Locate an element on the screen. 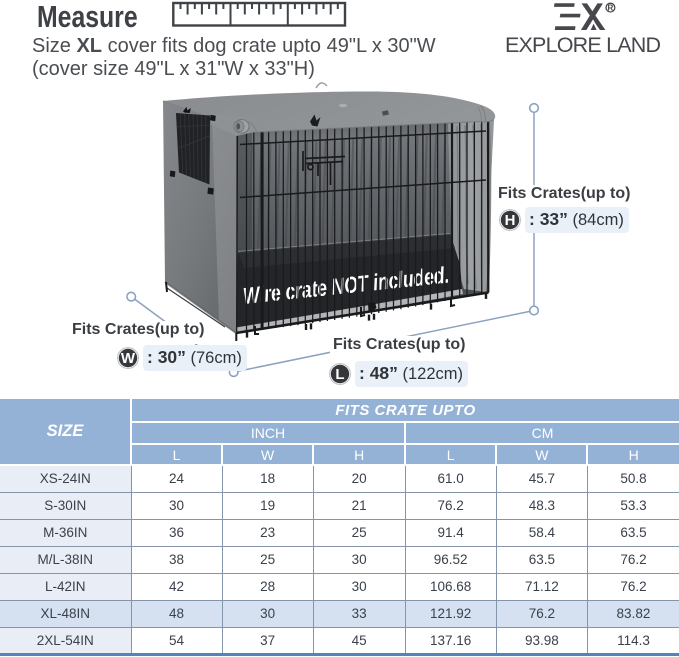 This screenshot has width=679, height=657. svg-text: W is located at coordinates (128, 358).